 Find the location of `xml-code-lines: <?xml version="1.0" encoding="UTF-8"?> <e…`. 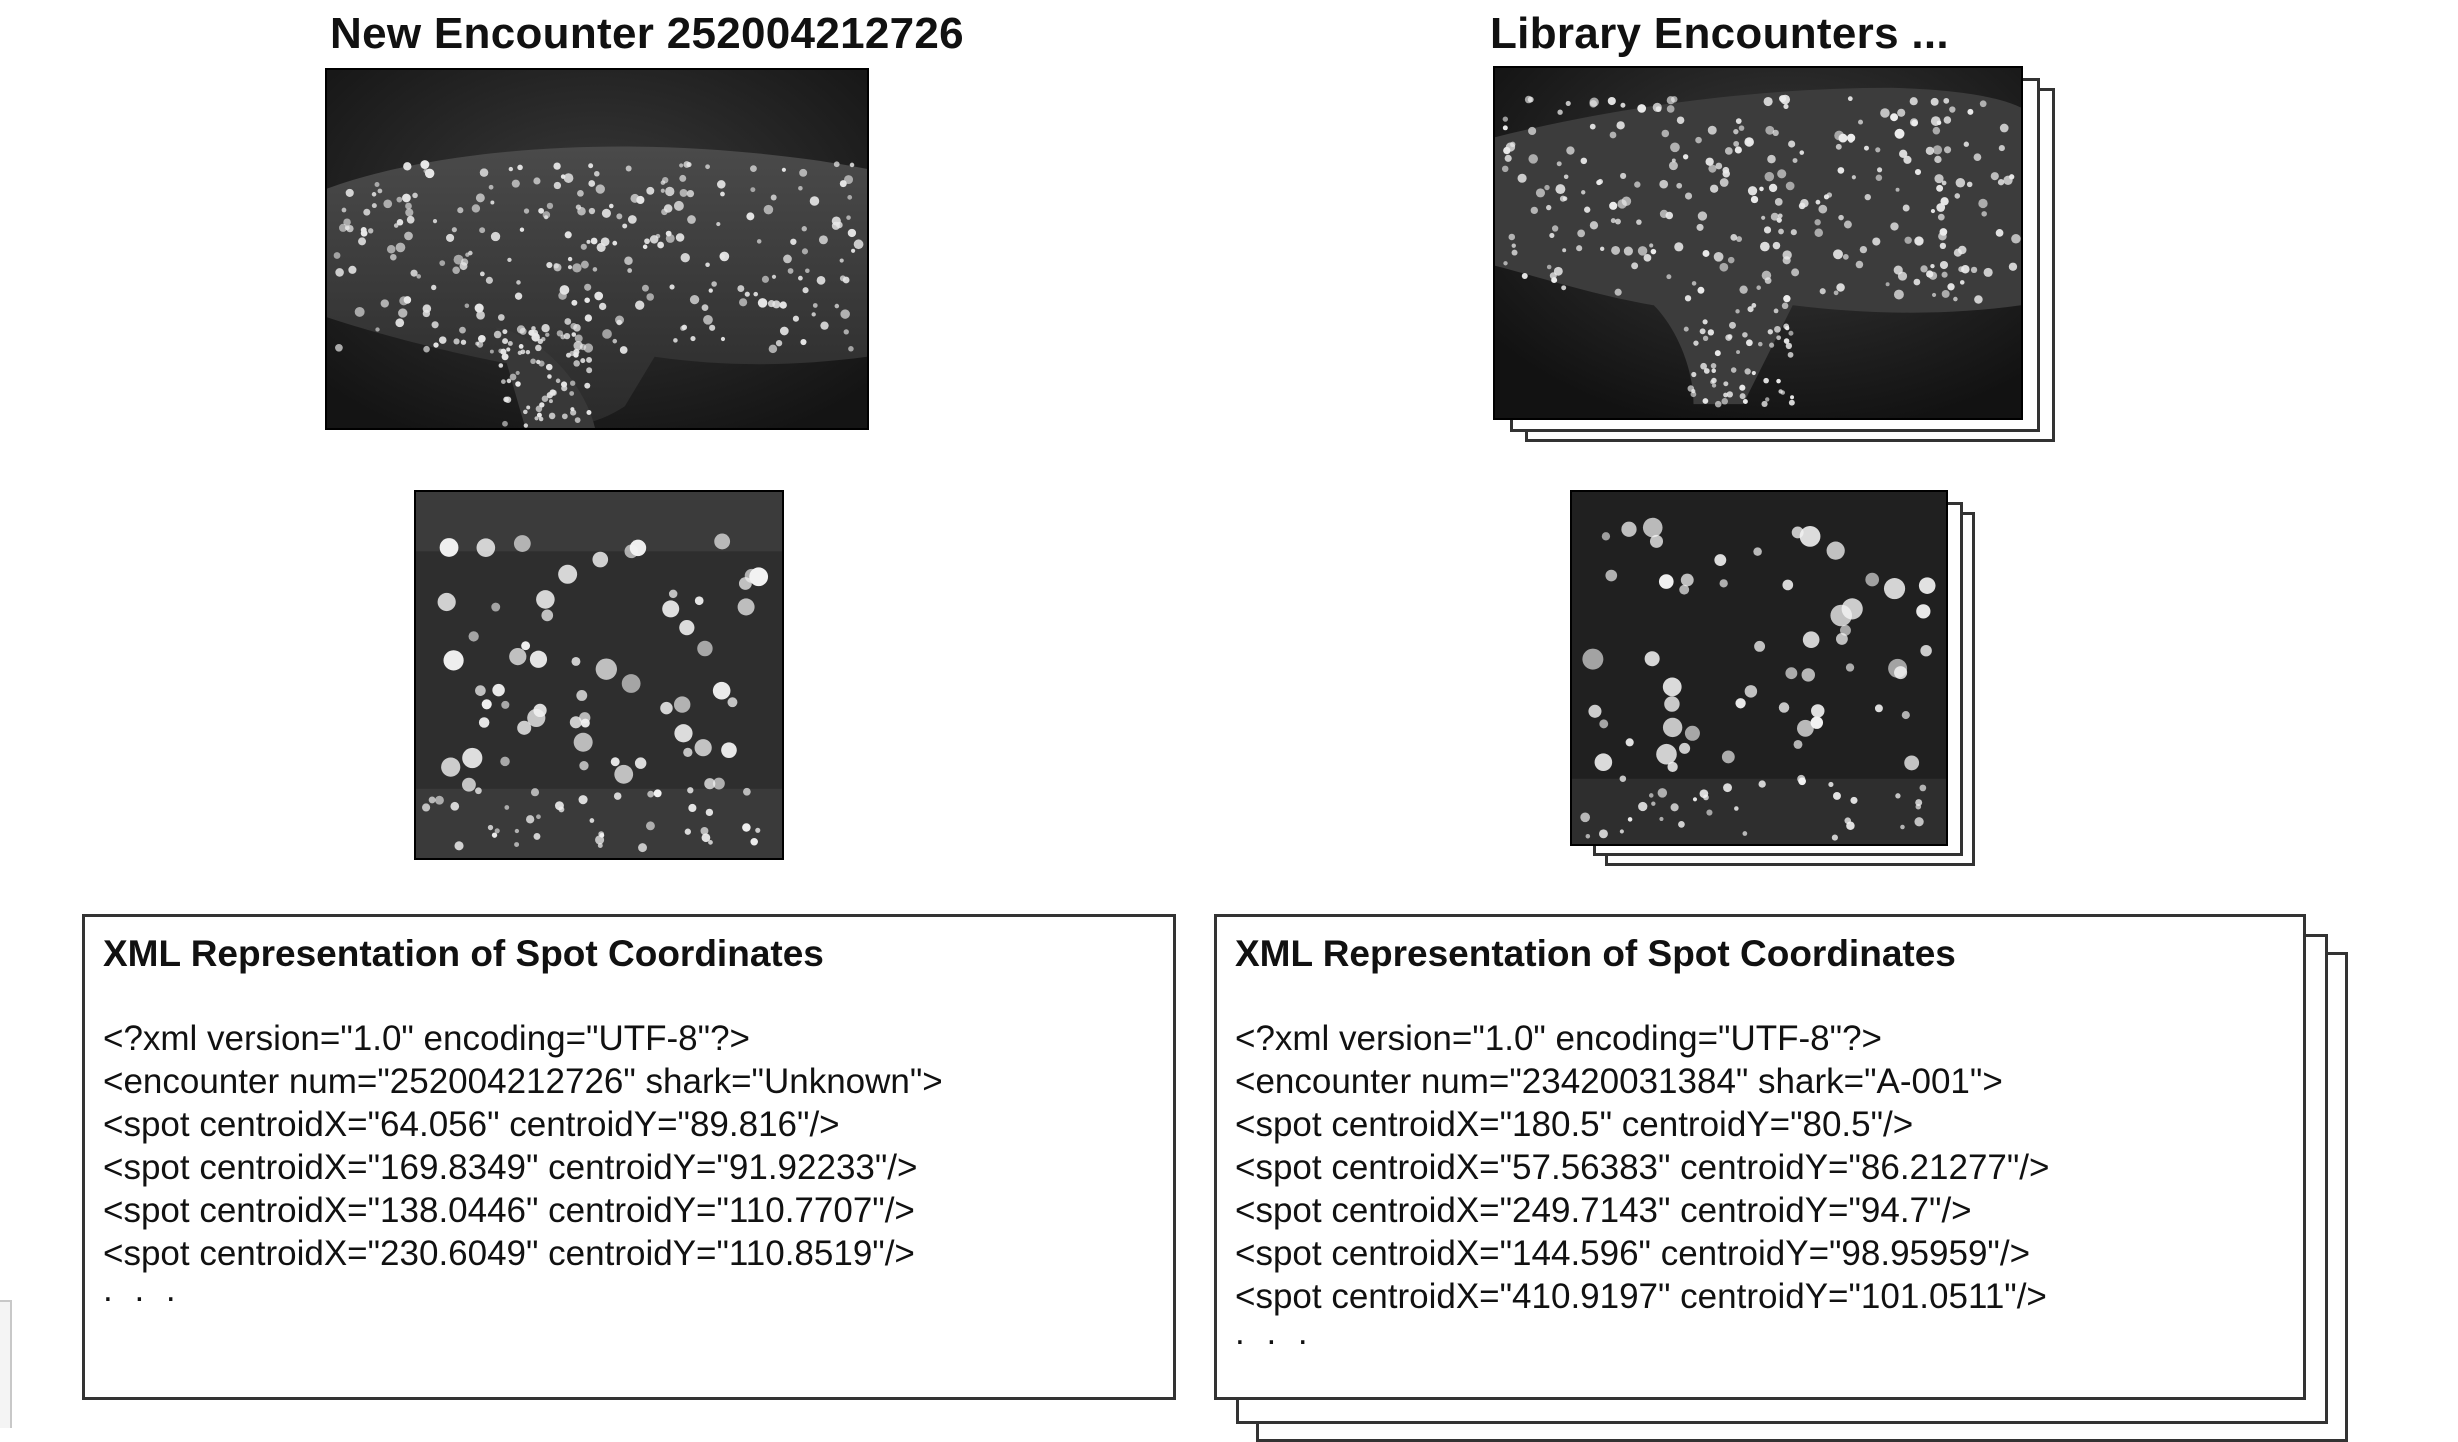

xml-code-lines: <?xml version="1.0" encoding="UTF-8"?> <e… is located at coordinates (523, 1162).